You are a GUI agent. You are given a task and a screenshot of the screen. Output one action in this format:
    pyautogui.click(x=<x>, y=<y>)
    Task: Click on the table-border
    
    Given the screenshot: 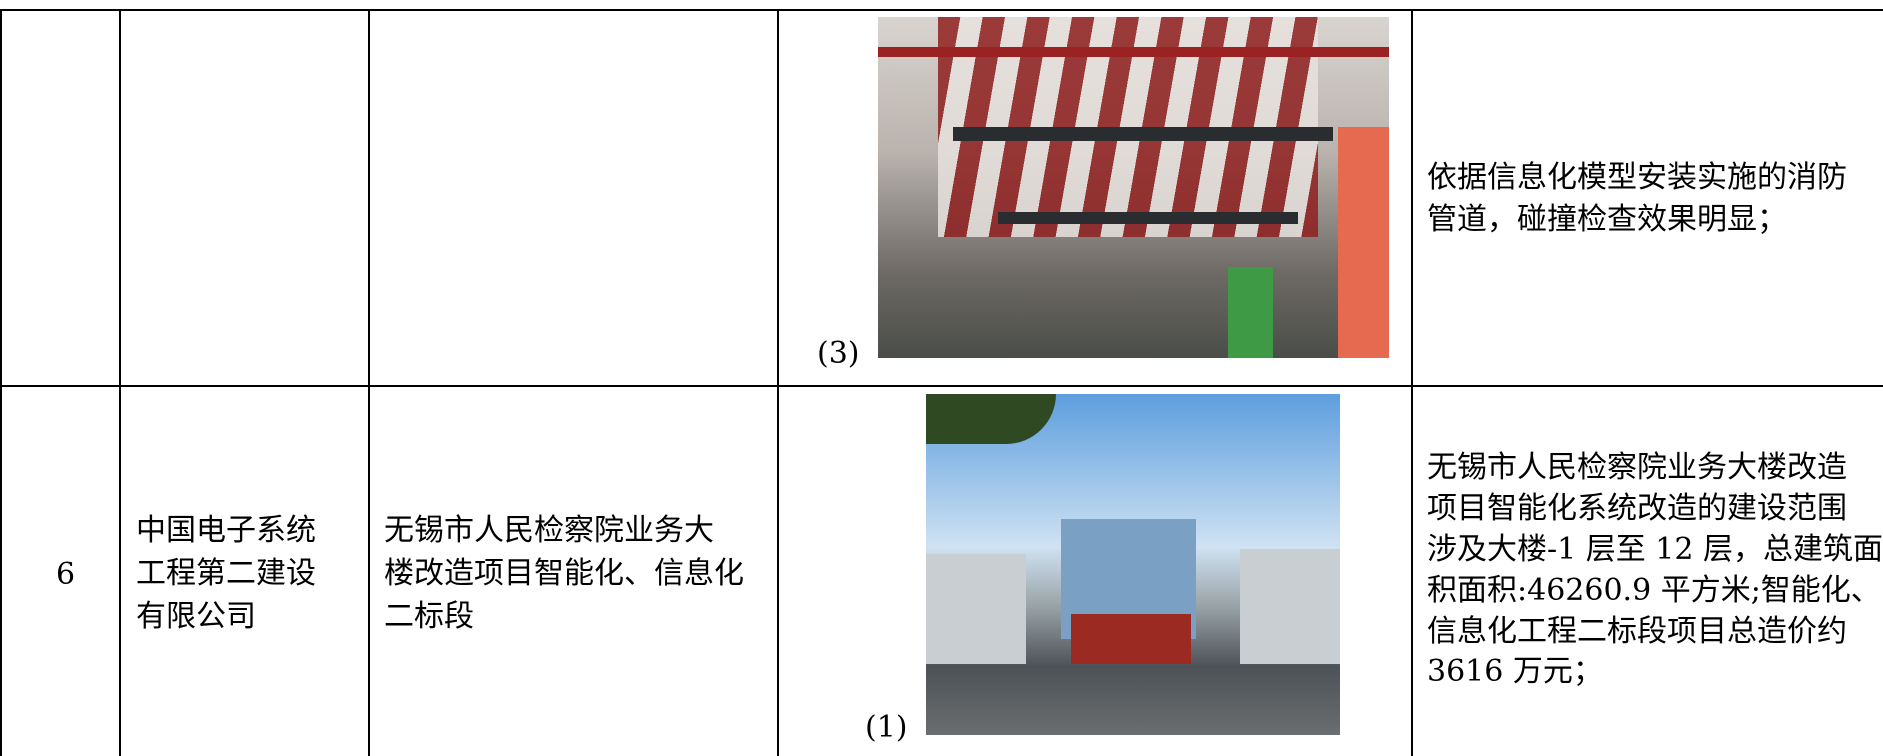 What is the action you would take?
    pyautogui.click(x=941, y=10)
    